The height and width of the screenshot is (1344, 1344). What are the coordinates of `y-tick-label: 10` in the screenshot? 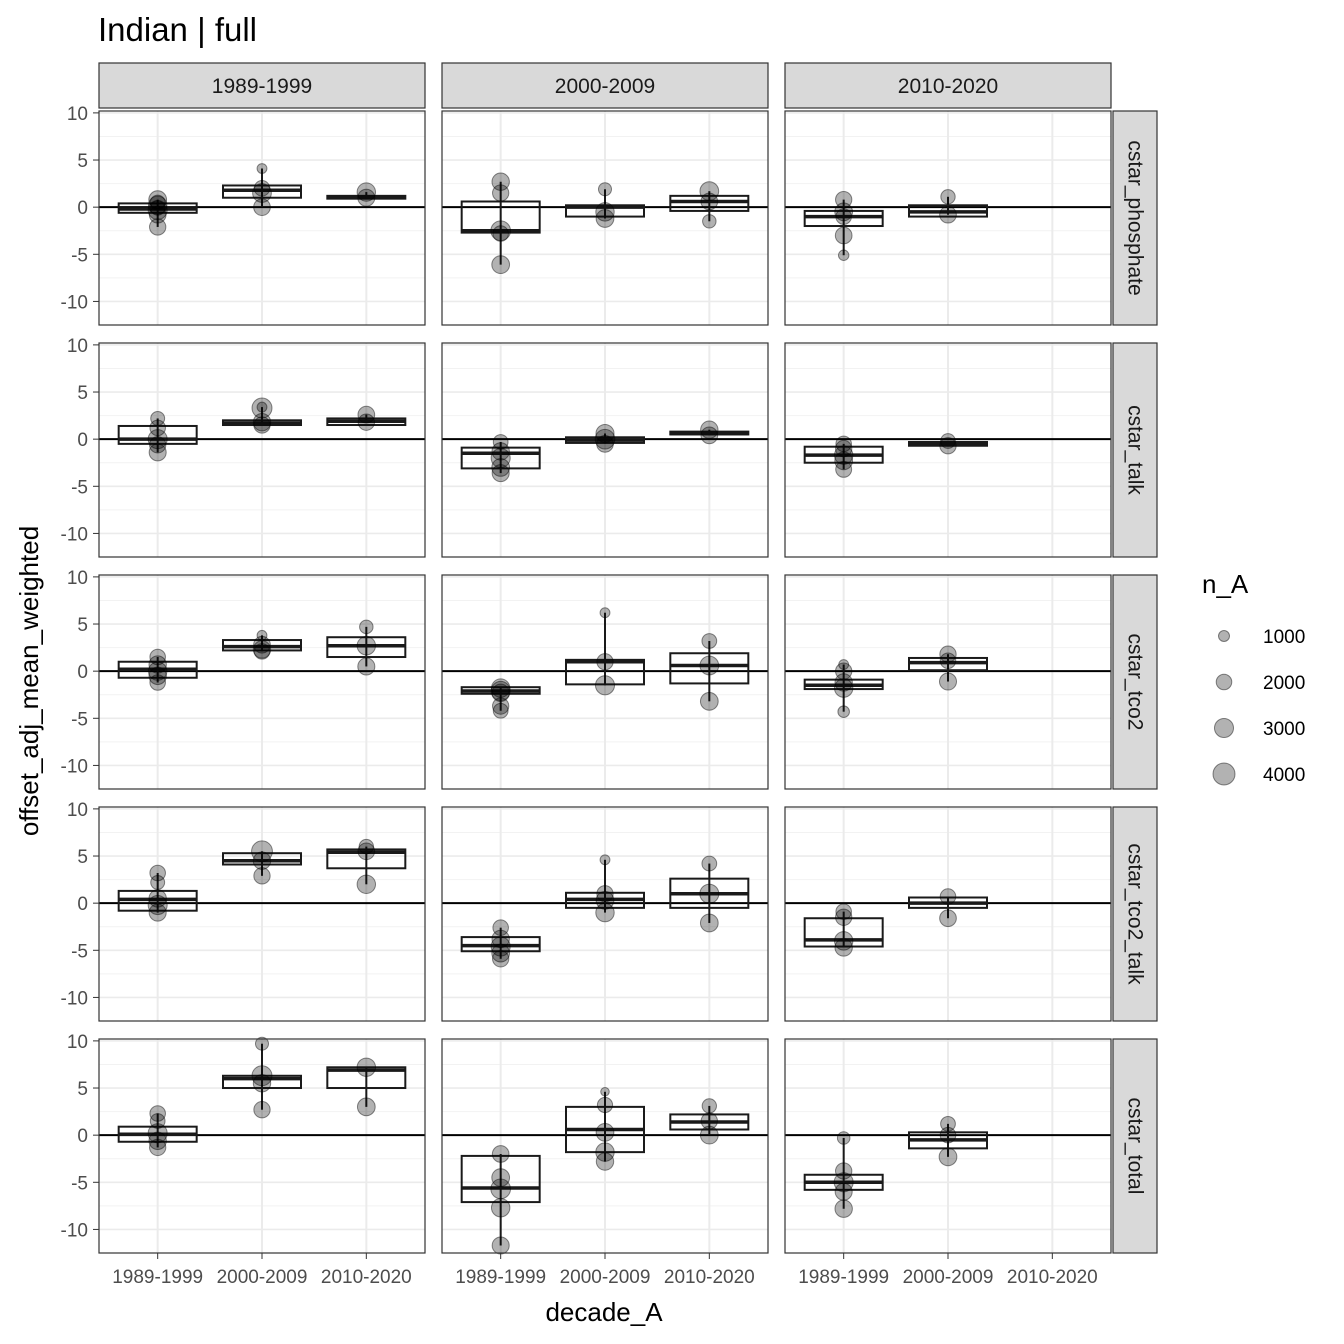 It's located at (77, 810).